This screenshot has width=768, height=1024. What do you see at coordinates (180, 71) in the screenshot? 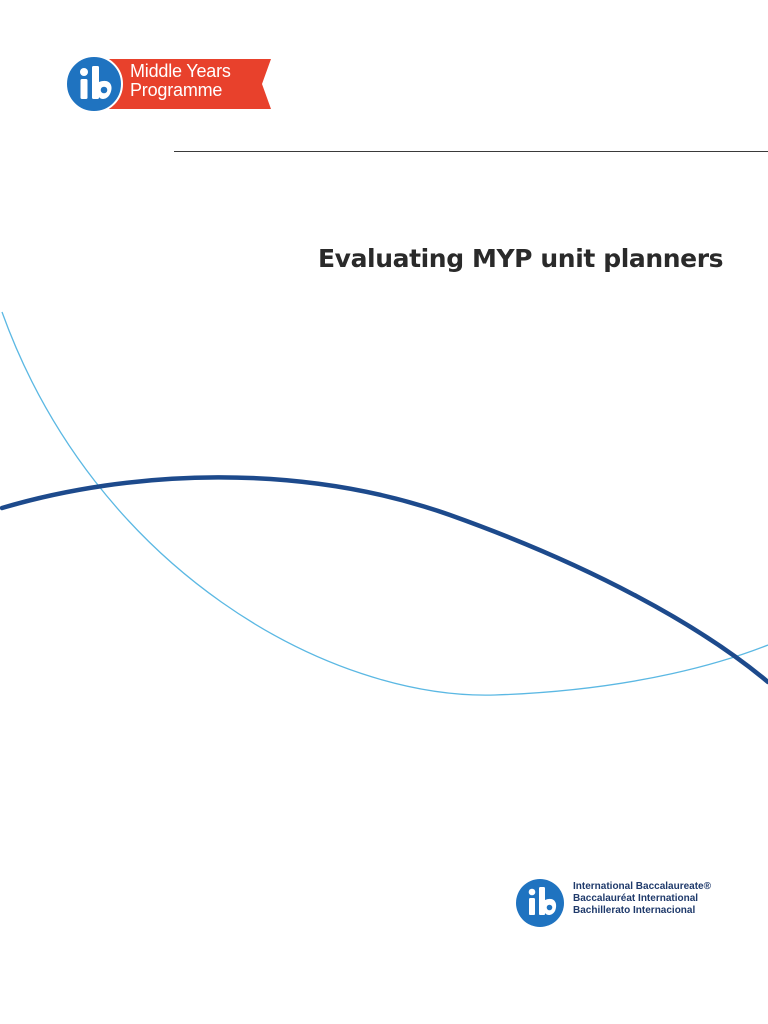
I see `programme-name-line-1: Middle Years` at bounding box center [180, 71].